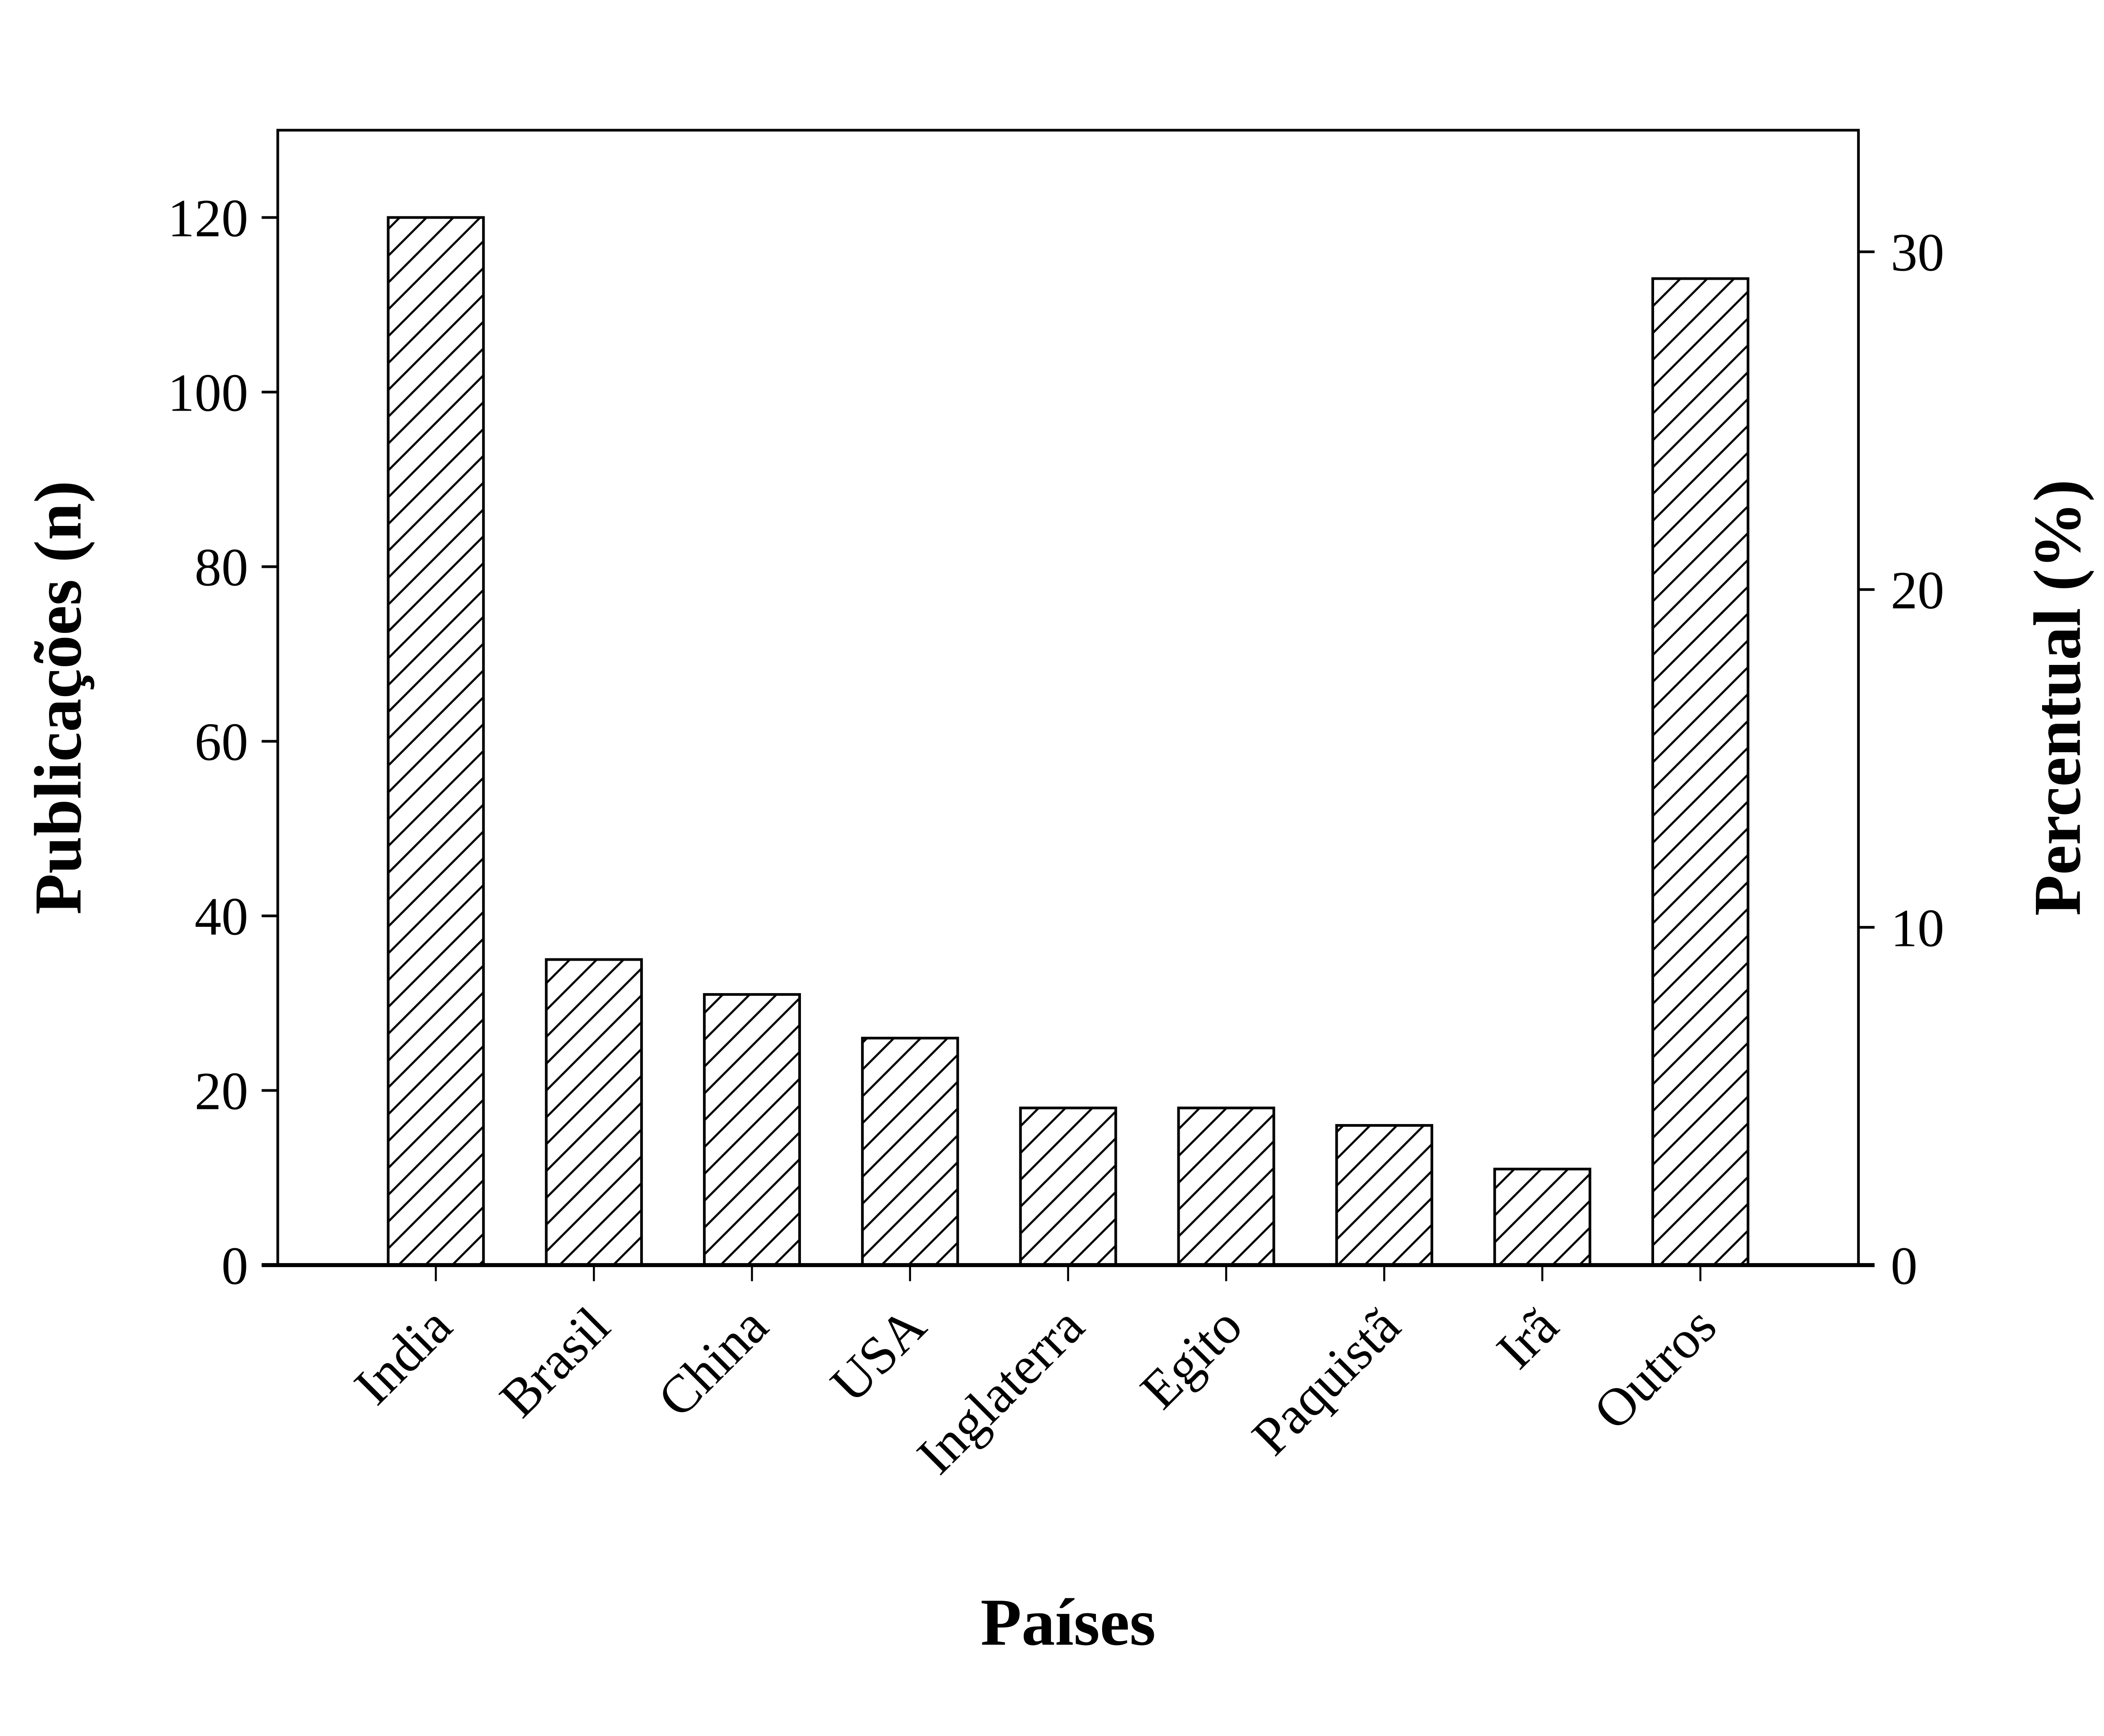  I want to click on x-tick-label: India, so click(403, 1356).